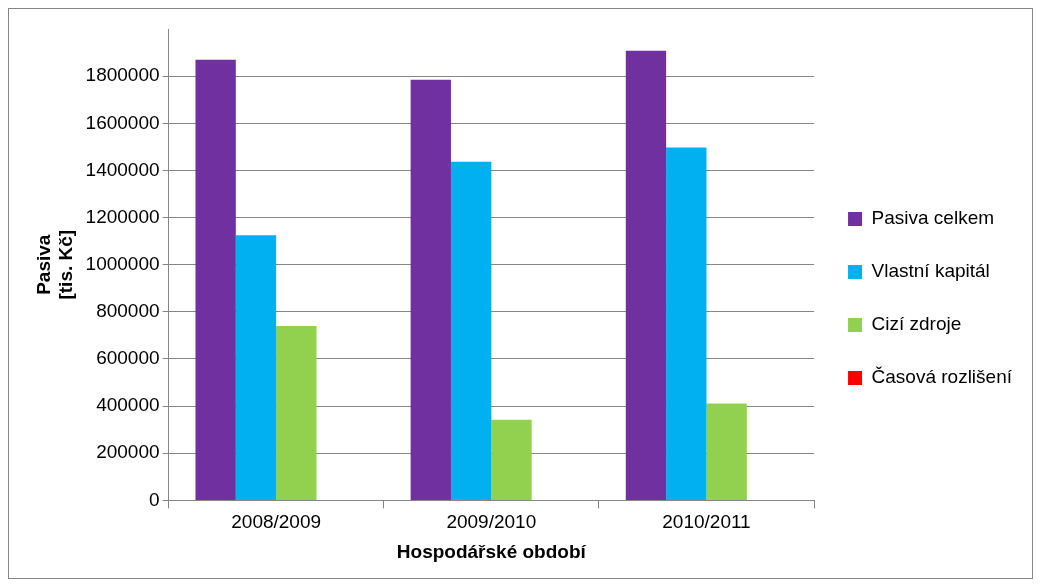 The height and width of the screenshot is (587, 1041). What do you see at coordinates (54, 264) in the screenshot?
I see `y-axis-title: Pasiva [tis. Kč]` at bounding box center [54, 264].